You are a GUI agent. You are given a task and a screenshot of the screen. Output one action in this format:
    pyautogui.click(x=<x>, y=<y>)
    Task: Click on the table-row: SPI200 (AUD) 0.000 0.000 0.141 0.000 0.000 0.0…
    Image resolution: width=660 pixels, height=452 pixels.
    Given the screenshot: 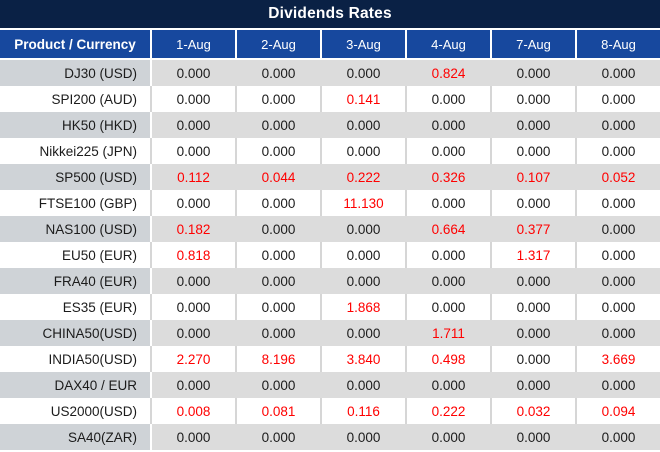 What is the action you would take?
    pyautogui.click(x=330, y=99)
    